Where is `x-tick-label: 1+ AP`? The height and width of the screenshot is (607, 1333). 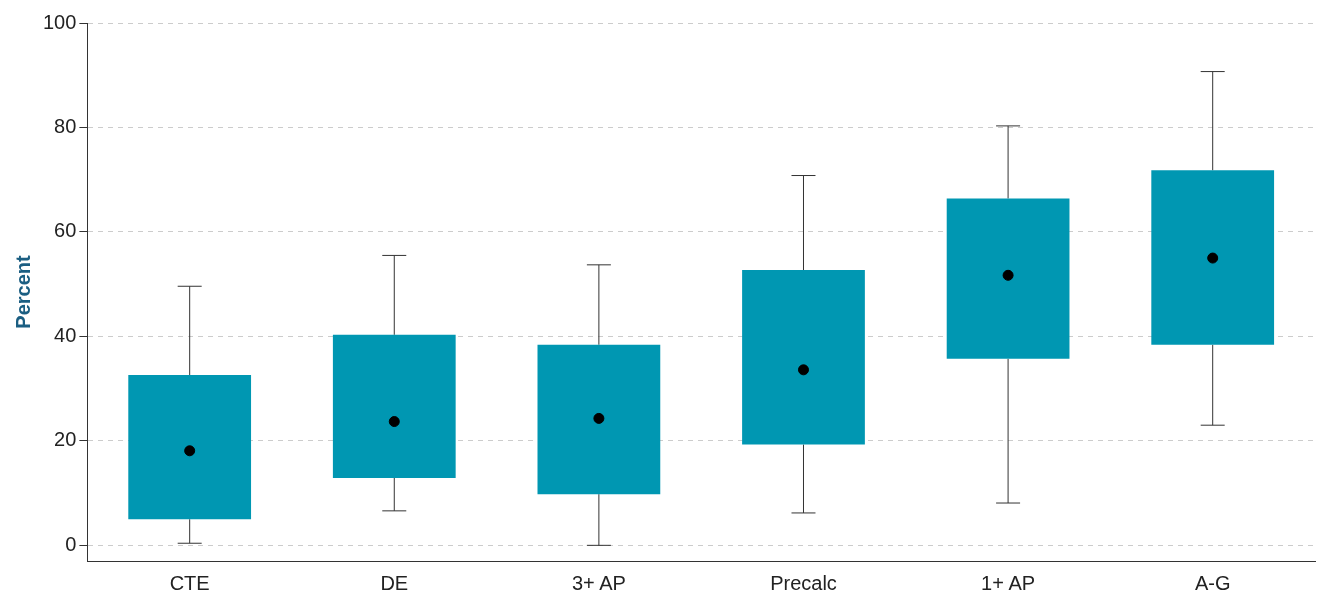
x-tick-label: 1+ AP is located at coordinates (1008, 582).